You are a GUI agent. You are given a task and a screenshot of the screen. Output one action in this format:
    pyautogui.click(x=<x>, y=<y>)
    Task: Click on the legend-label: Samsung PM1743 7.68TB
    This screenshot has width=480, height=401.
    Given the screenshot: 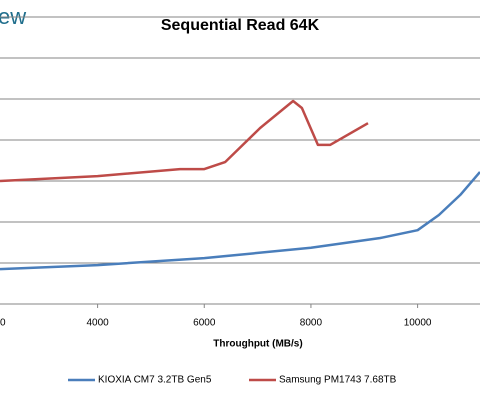 What is the action you would take?
    pyautogui.click(x=338, y=380)
    